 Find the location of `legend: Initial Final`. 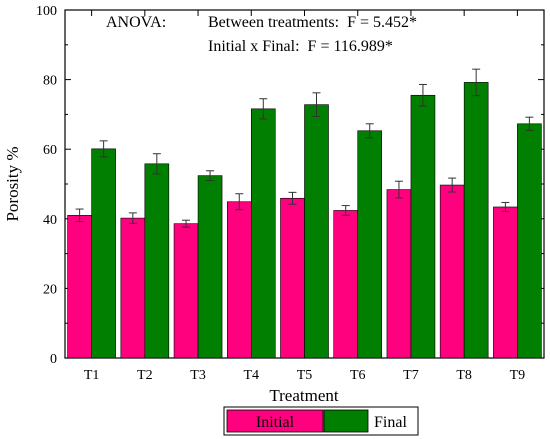

legend: Initial Final is located at coordinates (321, 421).